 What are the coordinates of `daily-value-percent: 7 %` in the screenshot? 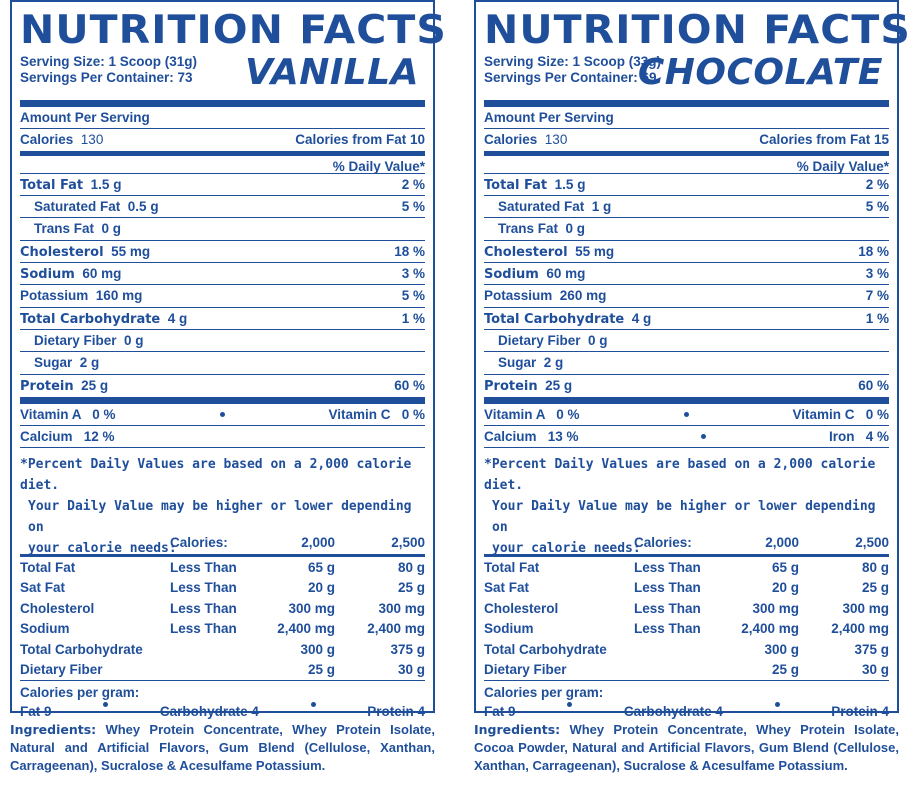 It's located at (877, 296).